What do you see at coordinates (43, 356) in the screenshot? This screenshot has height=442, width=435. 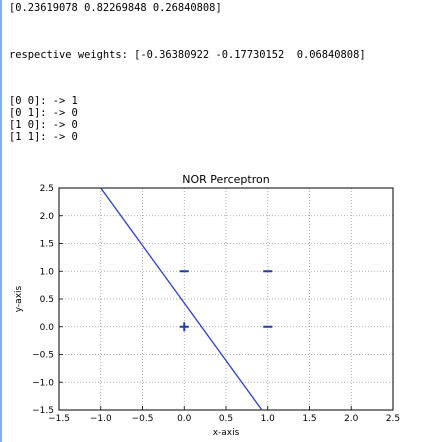 I see `y-tick-label: −0.5` at bounding box center [43, 356].